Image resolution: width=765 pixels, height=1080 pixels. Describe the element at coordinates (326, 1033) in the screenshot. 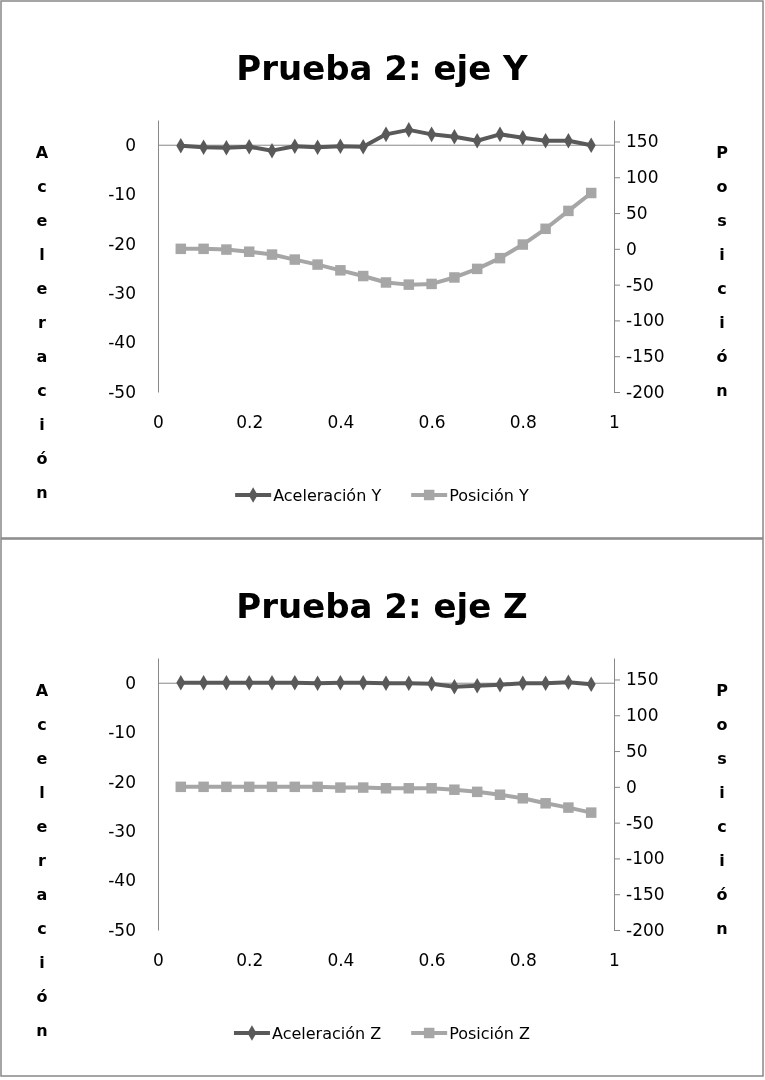

I see `legend-label: Aceleración Z` at that location.